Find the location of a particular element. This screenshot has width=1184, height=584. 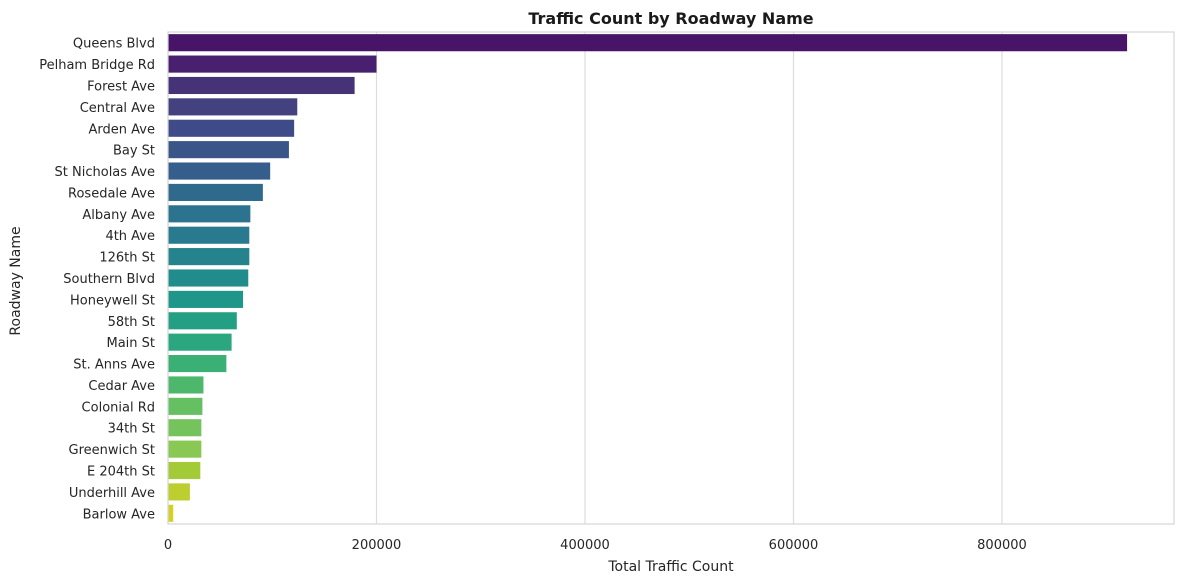

y-tick-label: Main St is located at coordinates (130, 343).